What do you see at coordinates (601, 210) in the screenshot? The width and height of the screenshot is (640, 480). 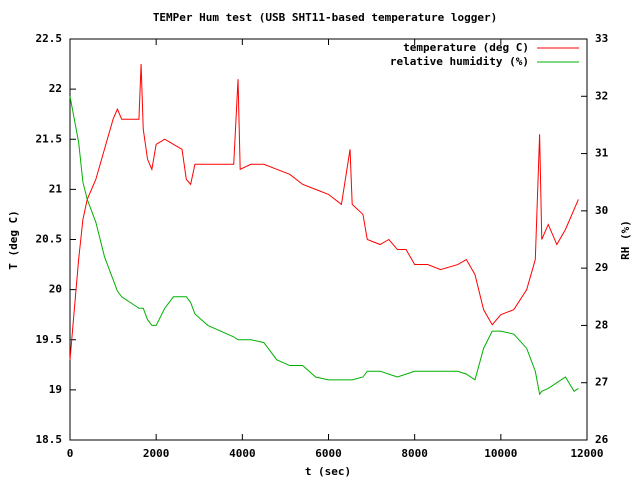 I see `y2-tick-label: 30` at bounding box center [601, 210].